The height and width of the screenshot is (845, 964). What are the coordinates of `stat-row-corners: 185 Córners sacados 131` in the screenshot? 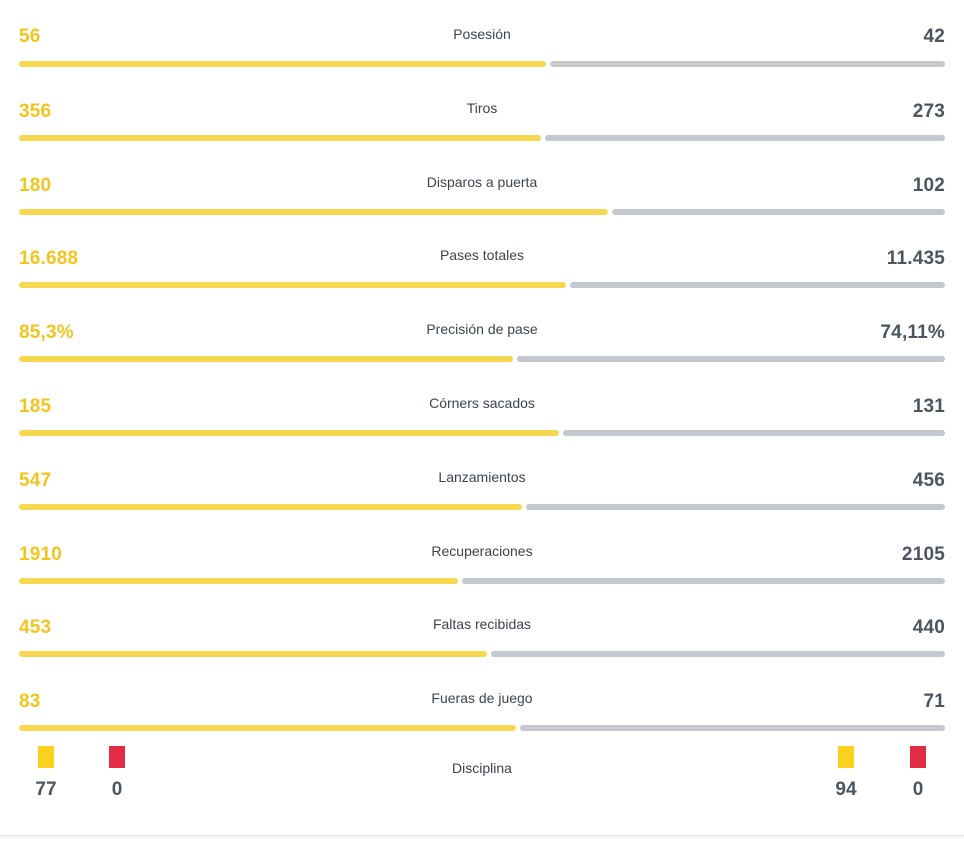 It's located at (482, 406).